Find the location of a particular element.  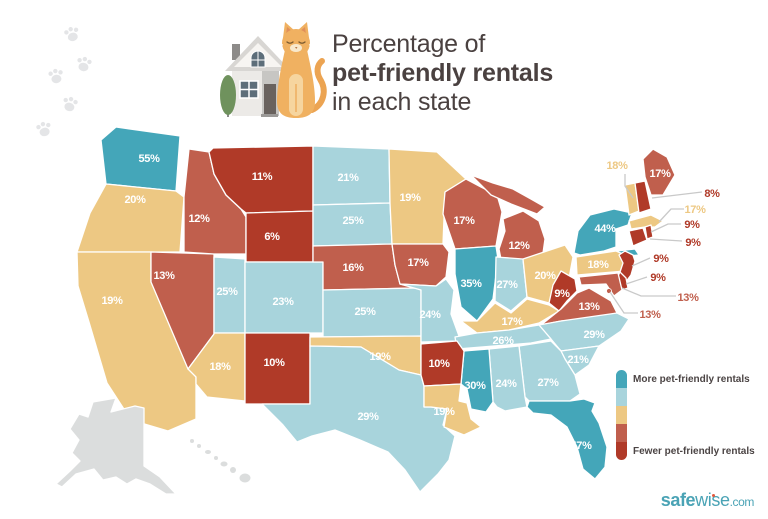

state-label-illinois: 35% is located at coordinates (471, 284).